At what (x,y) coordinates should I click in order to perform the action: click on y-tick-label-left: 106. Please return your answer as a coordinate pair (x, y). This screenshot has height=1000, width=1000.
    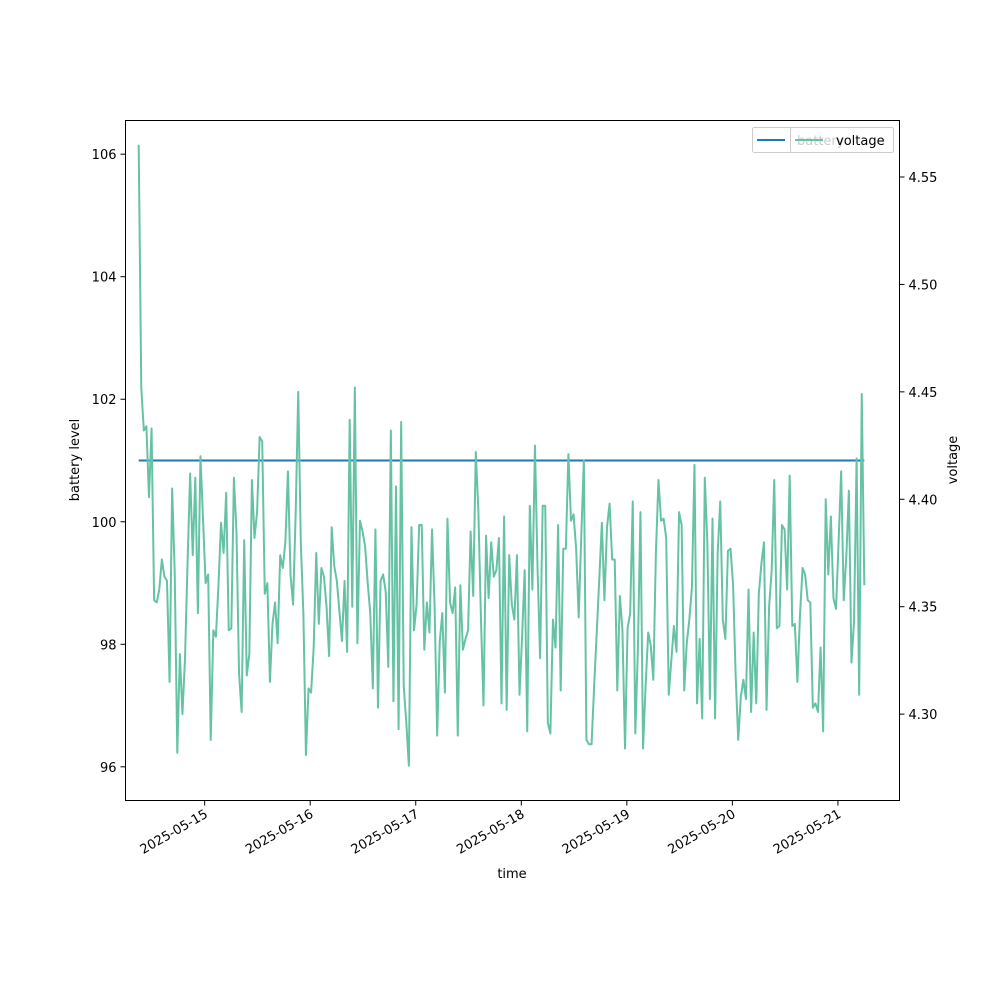
    Looking at the image, I should click on (104, 155).